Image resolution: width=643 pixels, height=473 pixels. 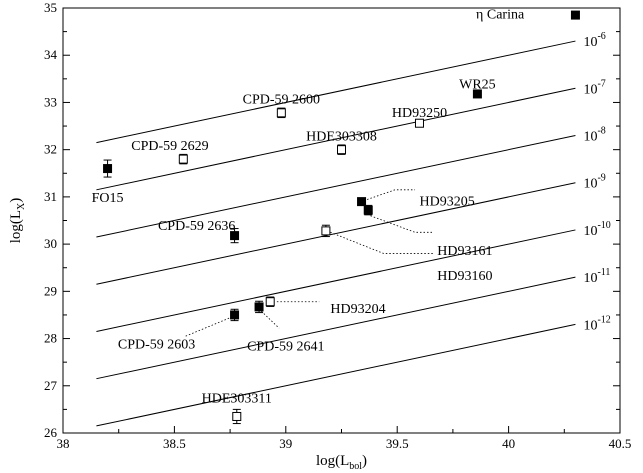 What do you see at coordinates (446, 202) in the screenshot?
I see `point-label: HD93205` at bounding box center [446, 202].